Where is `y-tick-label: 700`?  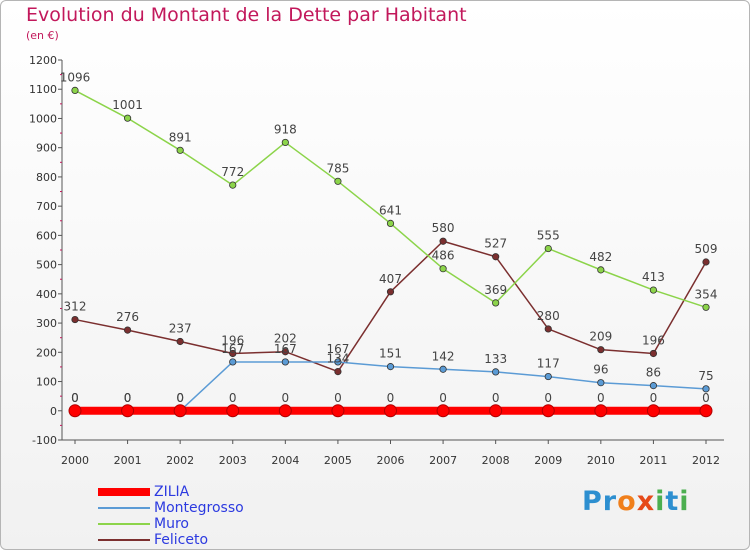
y-tick-label: 700 is located at coordinates (46, 206).